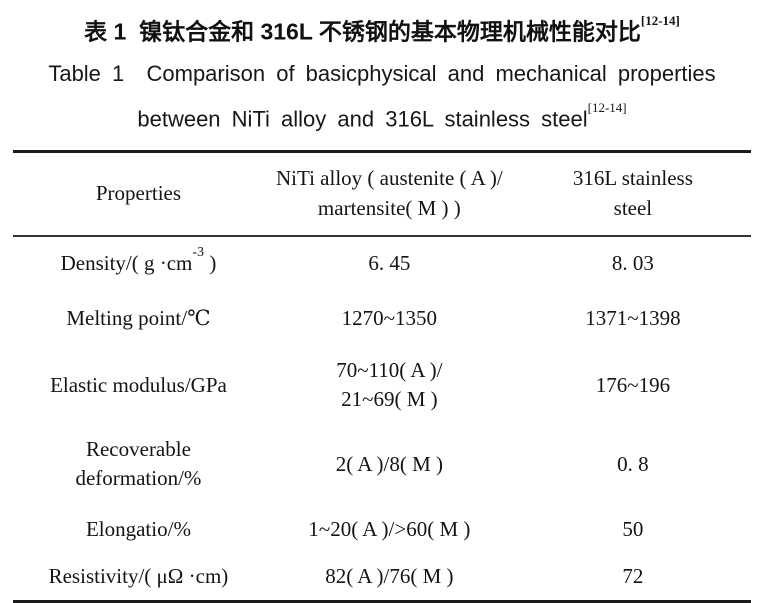 This screenshot has width=764, height=603. Describe the element at coordinates (632, 193) in the screenshot. I see `column-header-316l-steel: 316L stainless steel` at that location.